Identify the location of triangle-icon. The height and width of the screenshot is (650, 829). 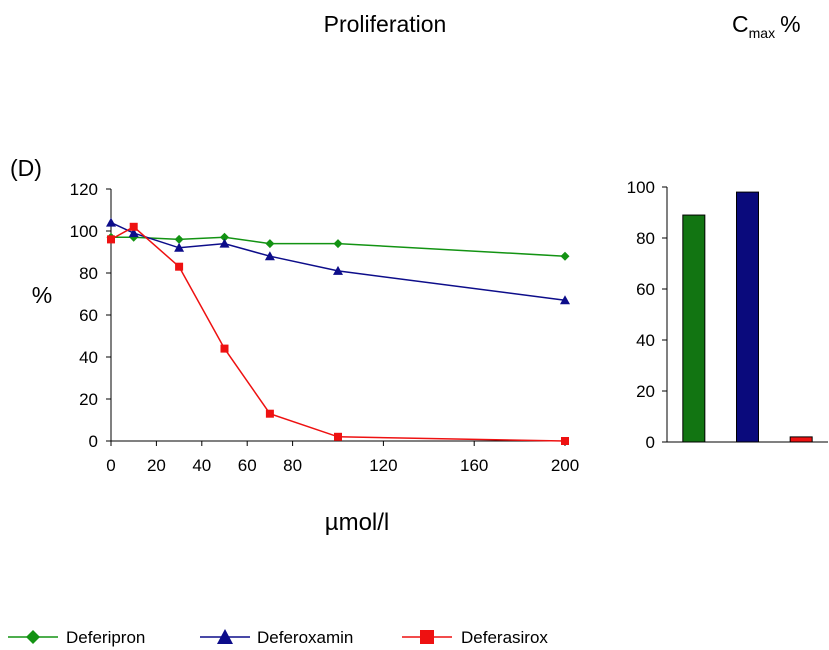
(225, 636).